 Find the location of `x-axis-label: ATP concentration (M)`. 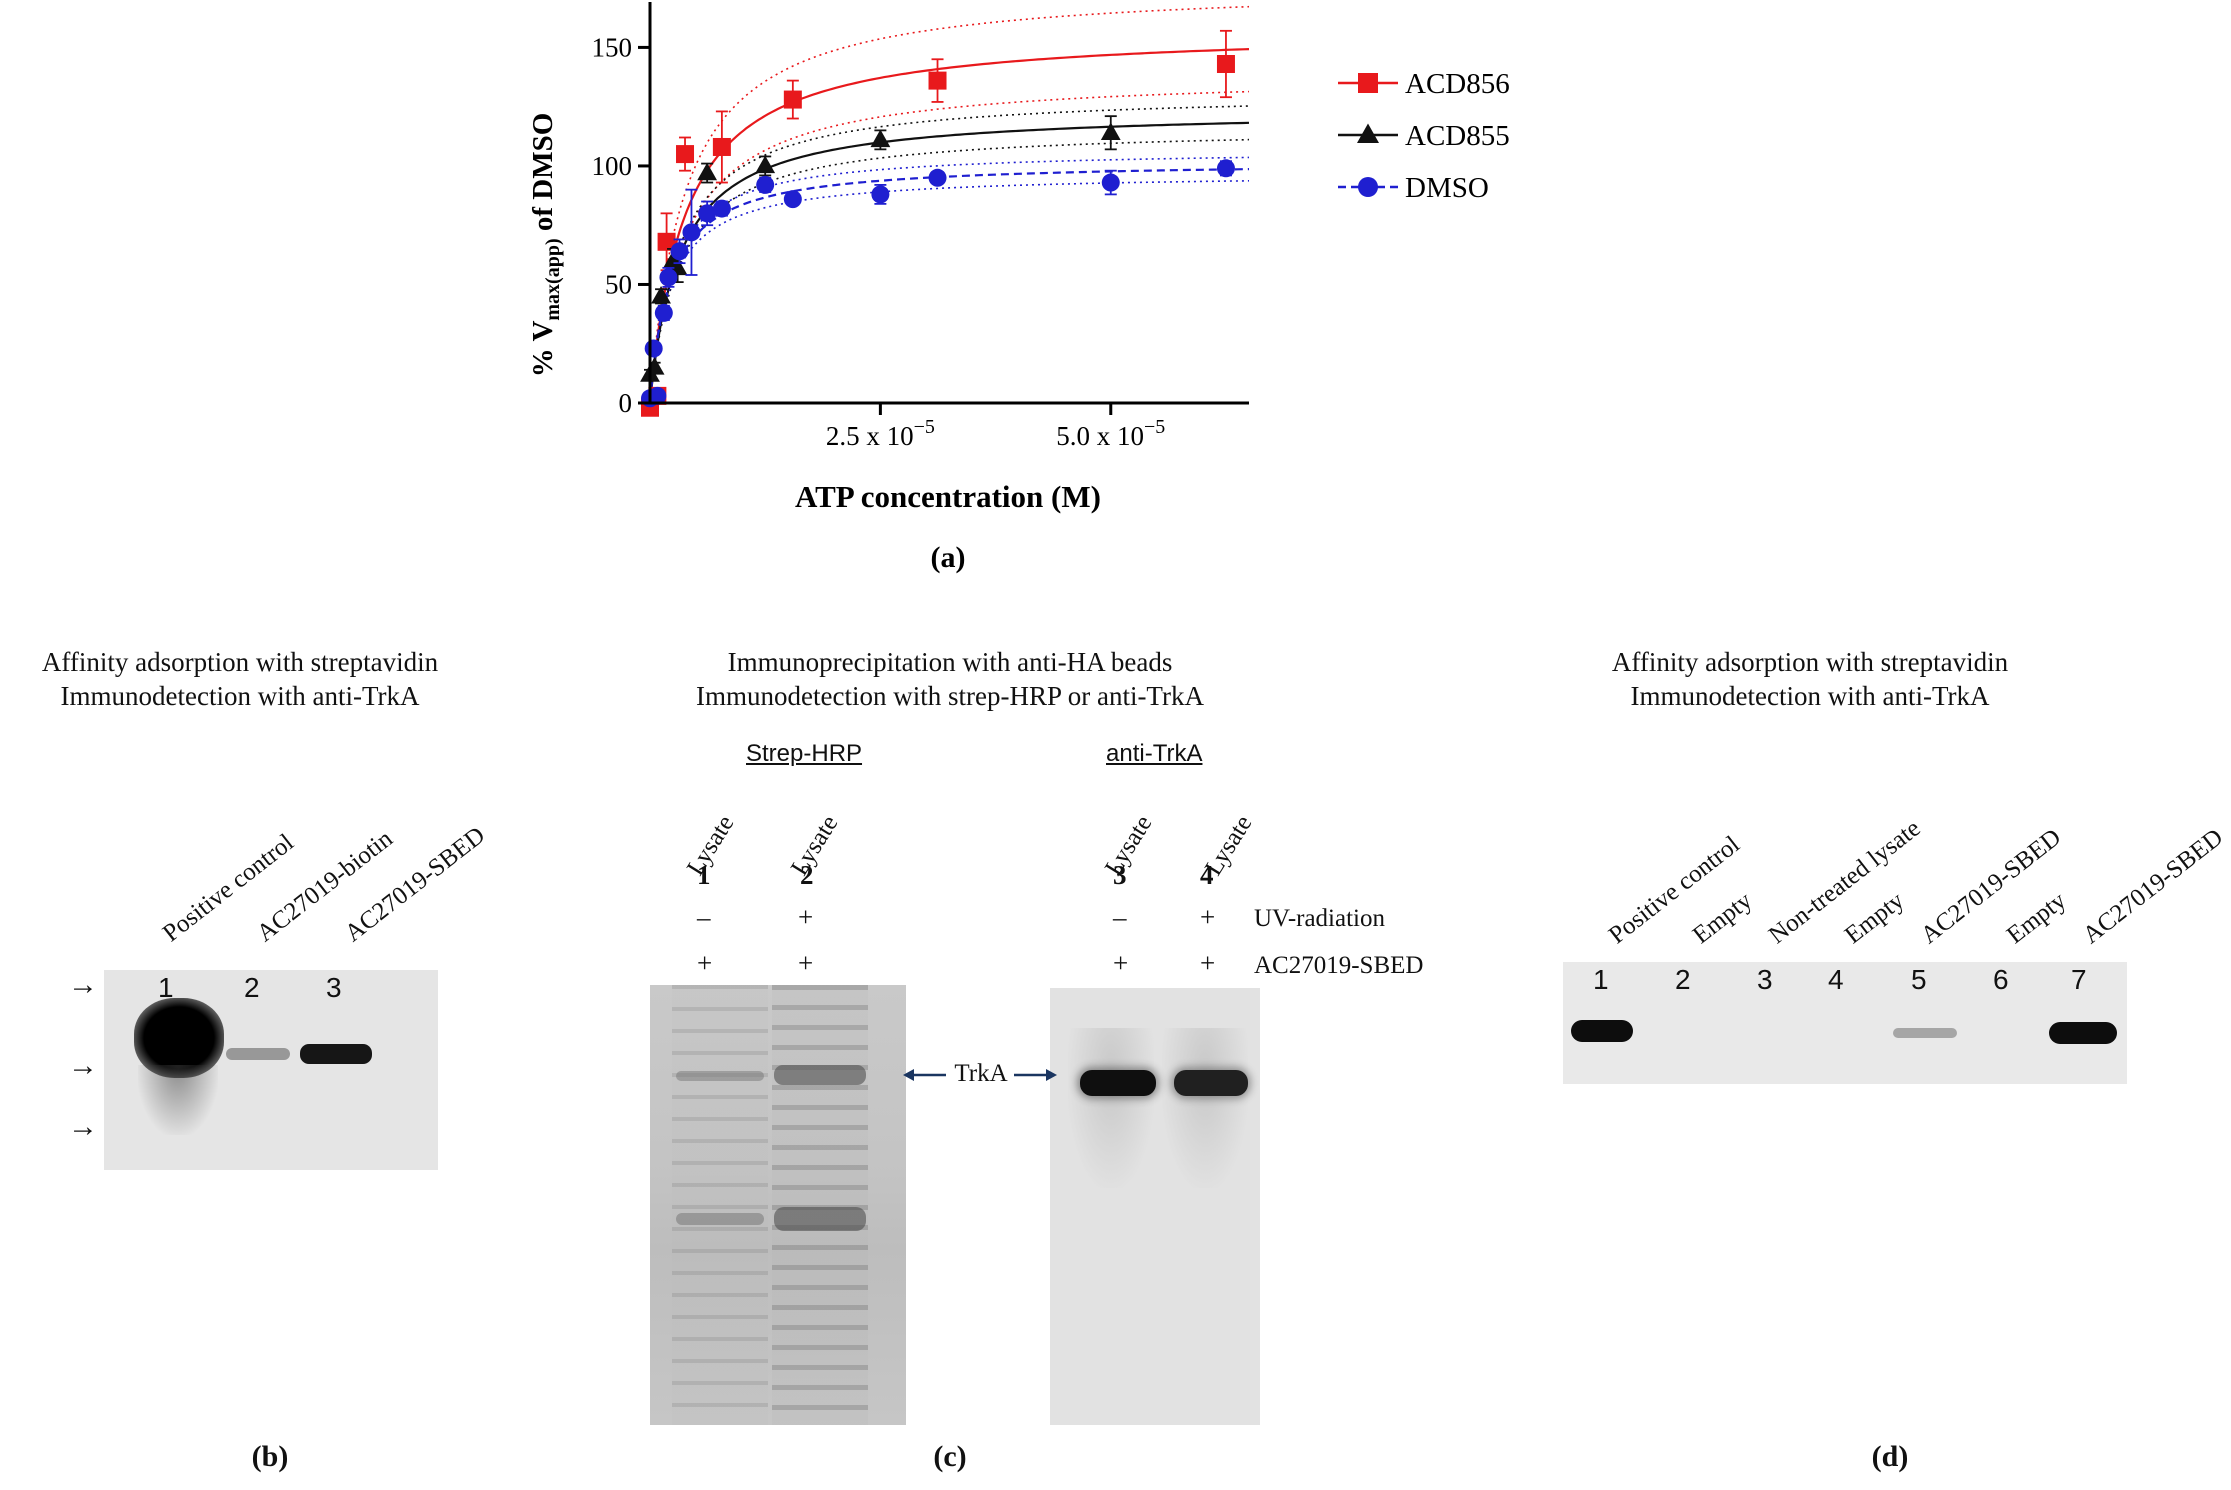

x-axis-label: ATP concentration (M) is located at coordinates (948, 496).